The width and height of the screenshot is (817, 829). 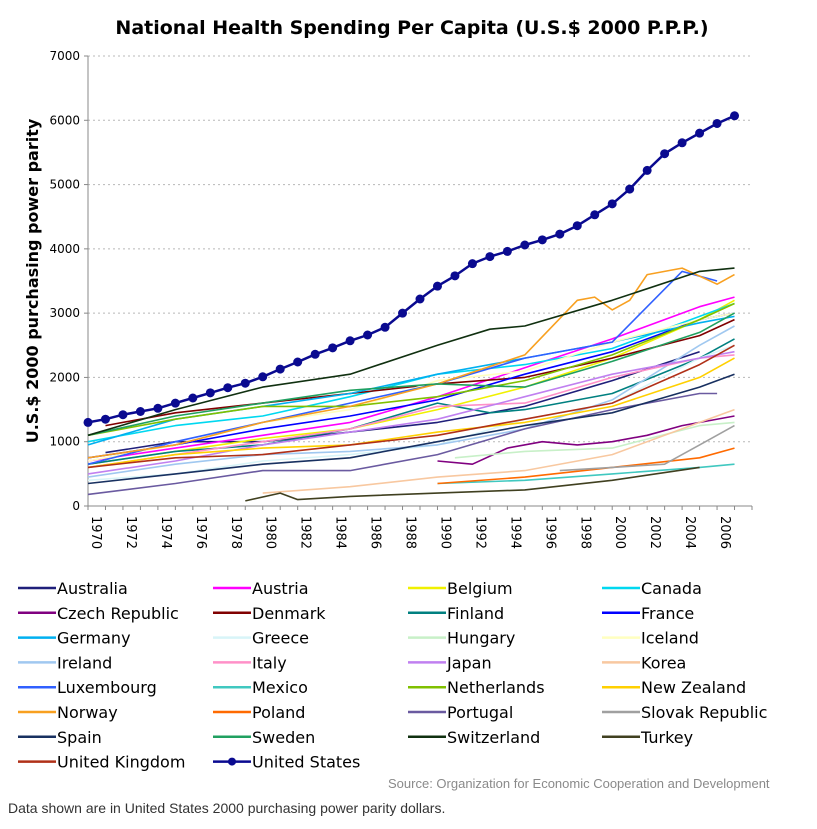 I want to click on y-tick-label: 5000, so click(x=64, y=185).